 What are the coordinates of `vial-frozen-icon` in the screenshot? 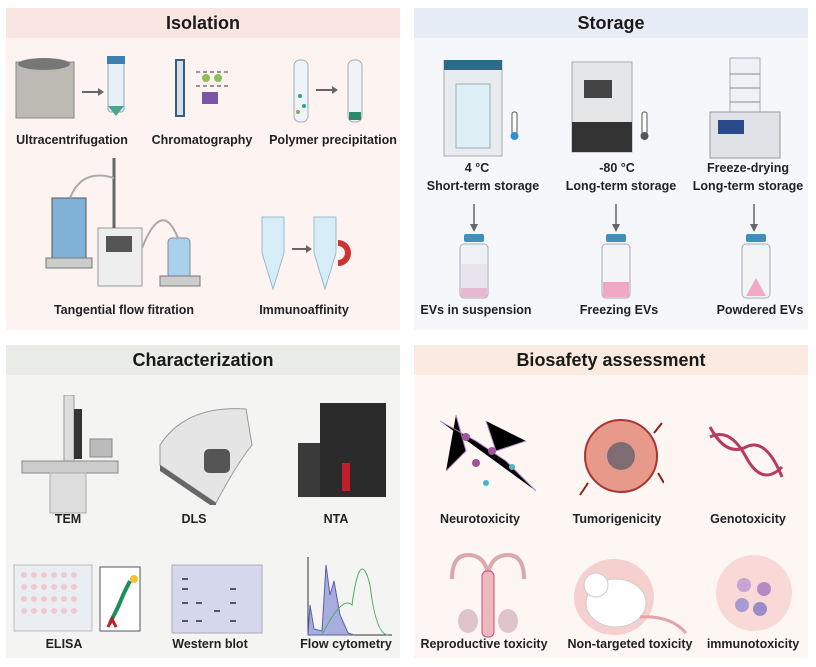 It's located at (616, 266).